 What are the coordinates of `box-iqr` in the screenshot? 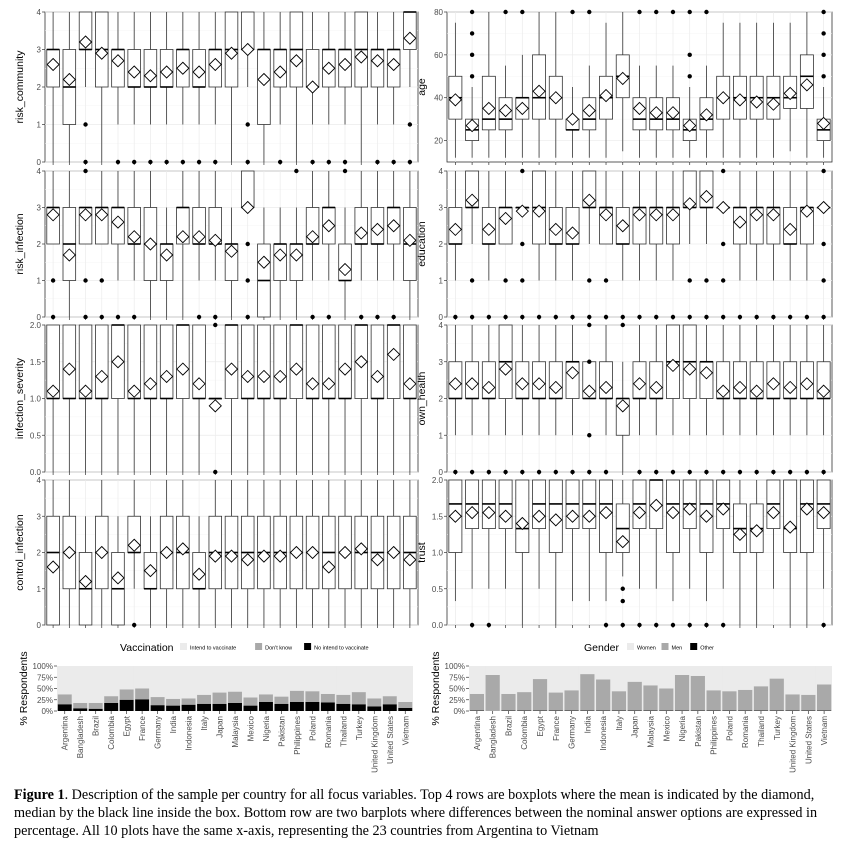 It's located at (69, 361).